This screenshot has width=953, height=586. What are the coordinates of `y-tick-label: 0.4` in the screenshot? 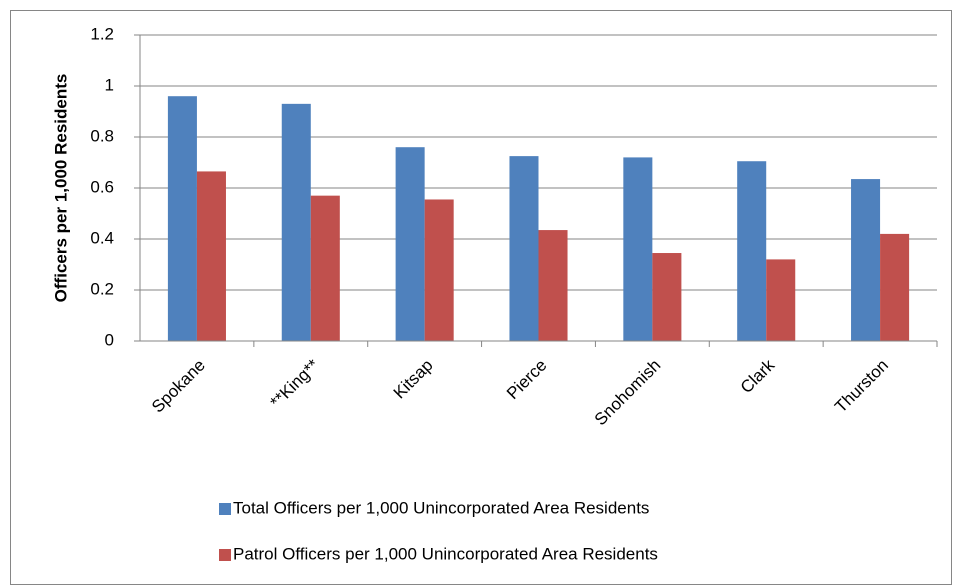 It's located at (102, 237).